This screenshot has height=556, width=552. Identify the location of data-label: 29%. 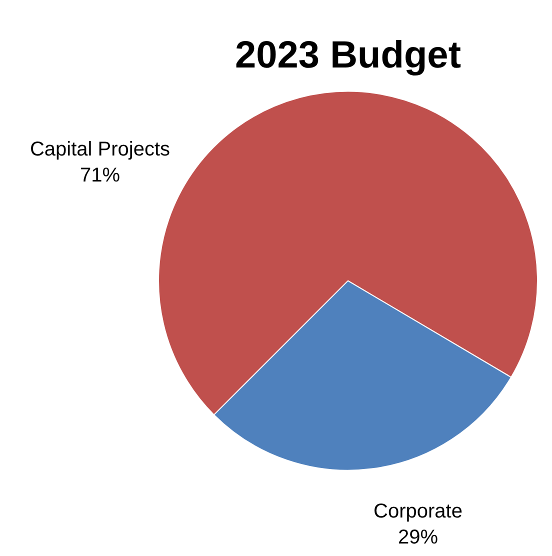
(418, 537).